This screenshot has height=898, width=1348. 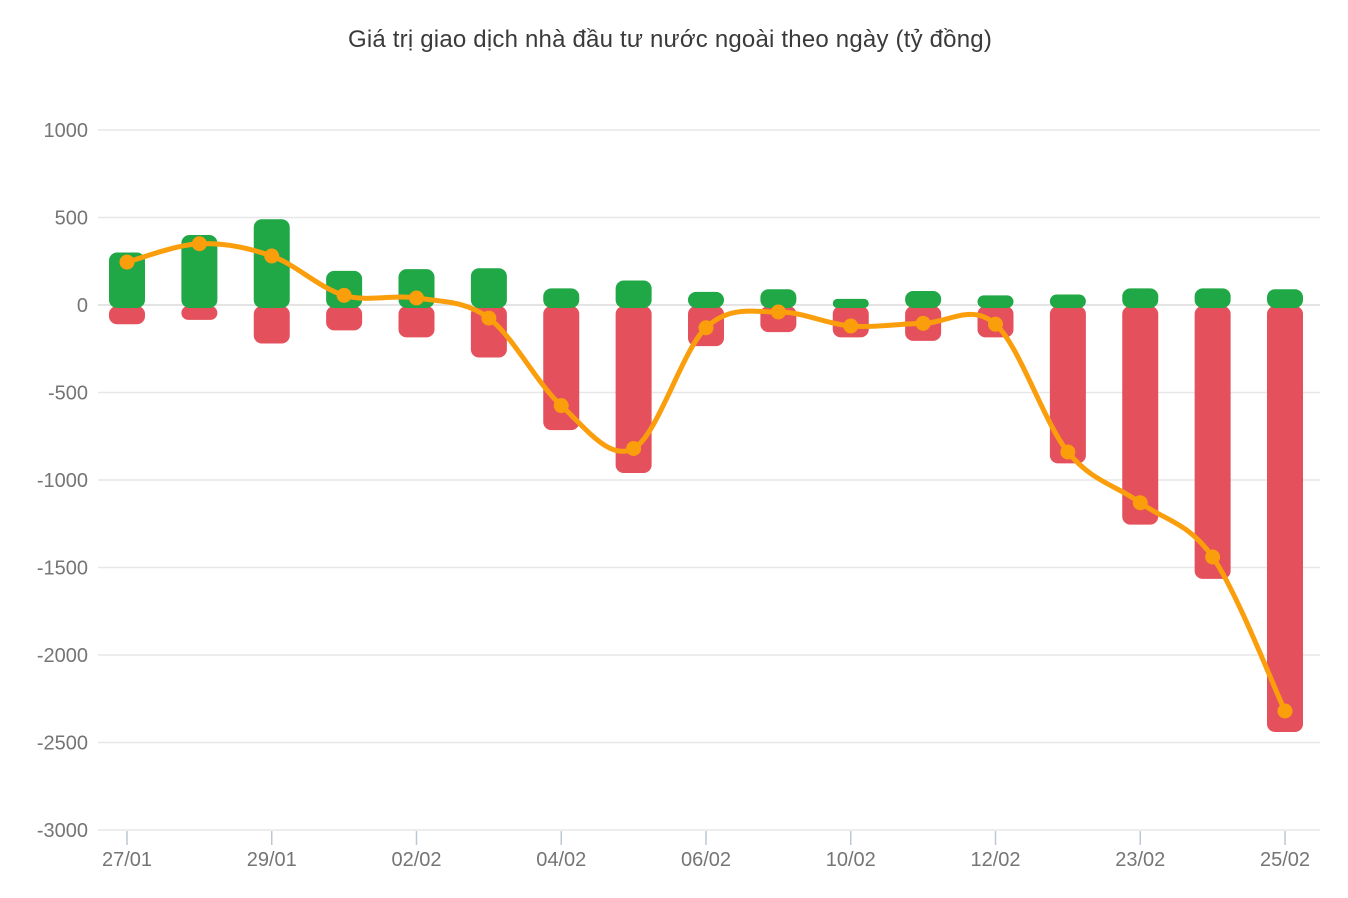 What do you see at coordinates (62, 569) in the screenshot?
I see `y-axis-label: -1500` at bounding box center [62, 569].